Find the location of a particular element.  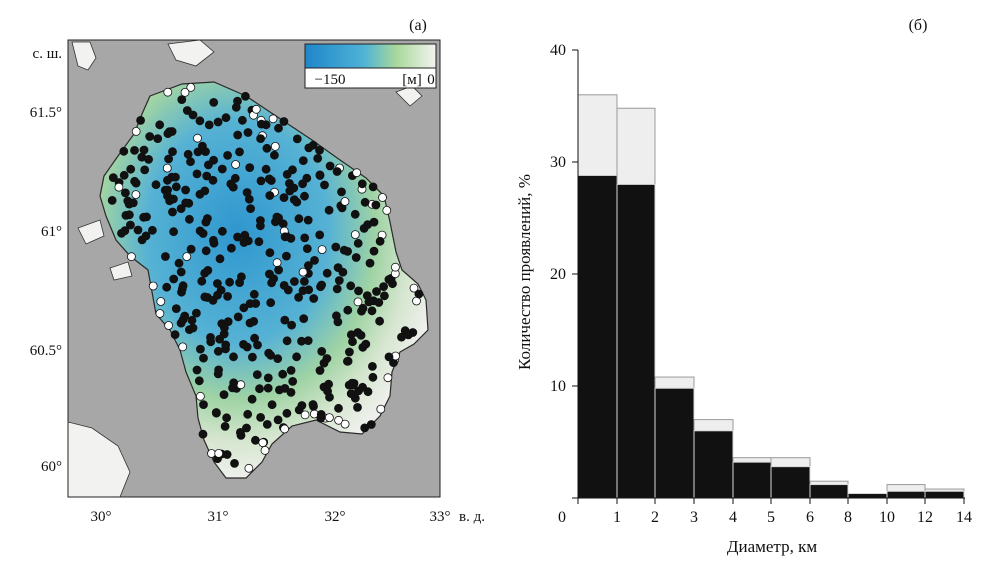

lon-tick: 32° is located at coordinates (335, 517).